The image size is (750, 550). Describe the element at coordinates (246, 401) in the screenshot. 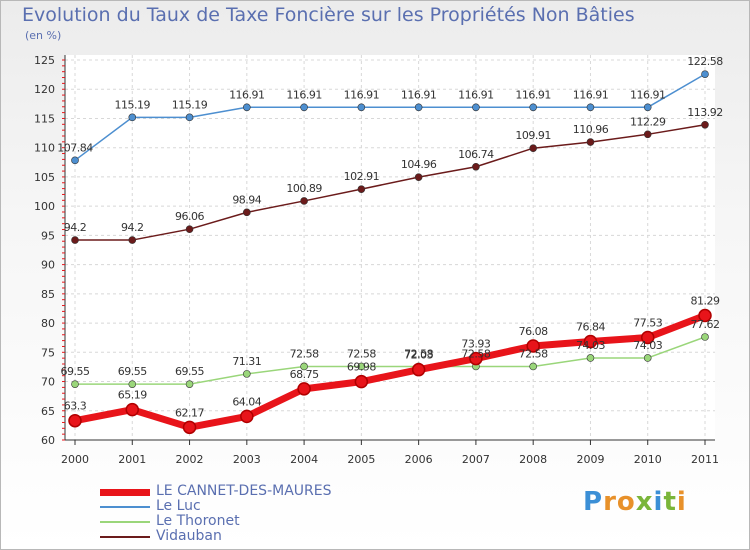

I see `data-label: 64.04` at that location.